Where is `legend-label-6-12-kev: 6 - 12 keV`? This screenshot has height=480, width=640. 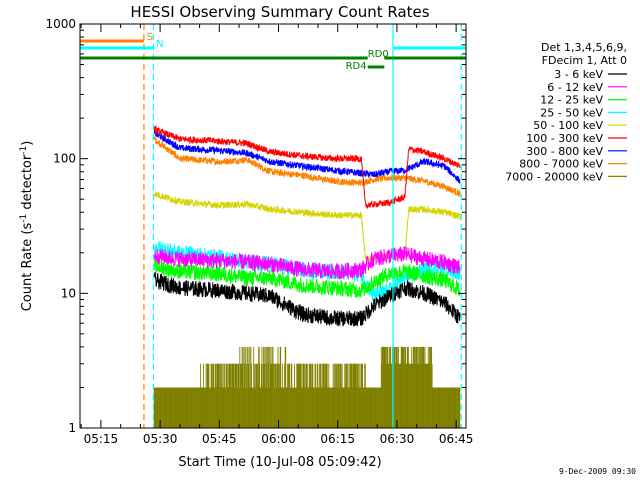 legend-label-6-12-kev: 6 - 12 keV is located at coordinates (575, 87).